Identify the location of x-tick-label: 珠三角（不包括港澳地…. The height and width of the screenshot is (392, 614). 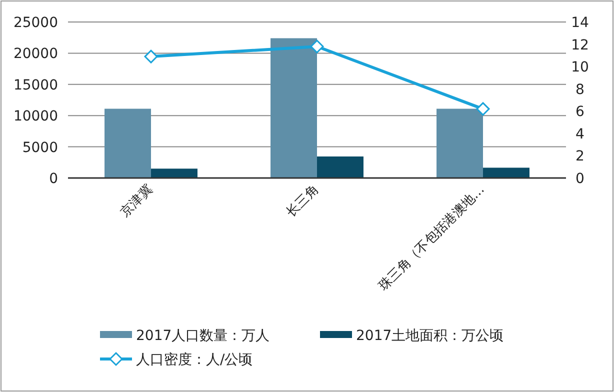
(432, 238).